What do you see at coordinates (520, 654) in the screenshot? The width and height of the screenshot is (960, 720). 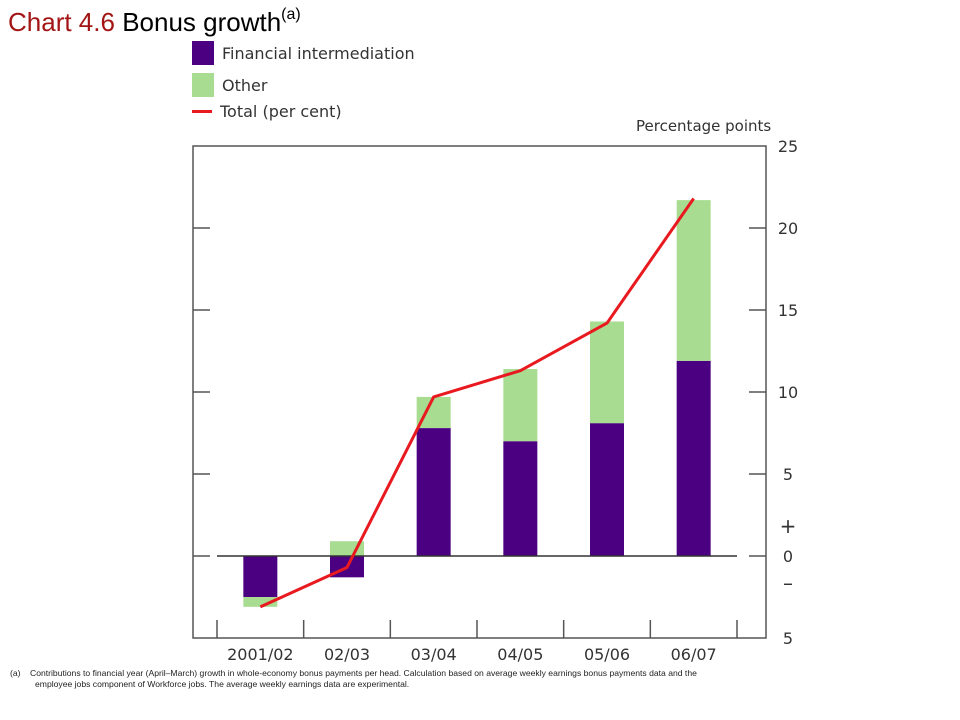 I see `x-tick-label: 04/05` at bounding box center [520, 654].